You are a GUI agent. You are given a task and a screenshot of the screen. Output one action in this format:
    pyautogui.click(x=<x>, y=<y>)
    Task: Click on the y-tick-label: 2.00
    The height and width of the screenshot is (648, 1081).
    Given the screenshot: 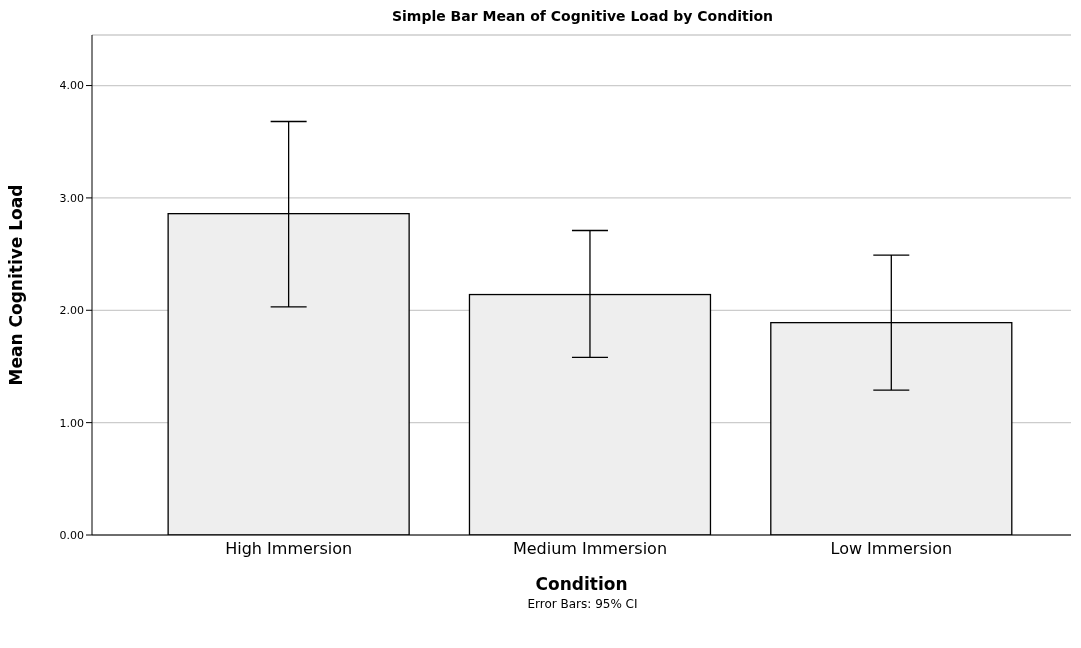 What is the action you would take?
    pyautogui.click(x=71, y=311)
    